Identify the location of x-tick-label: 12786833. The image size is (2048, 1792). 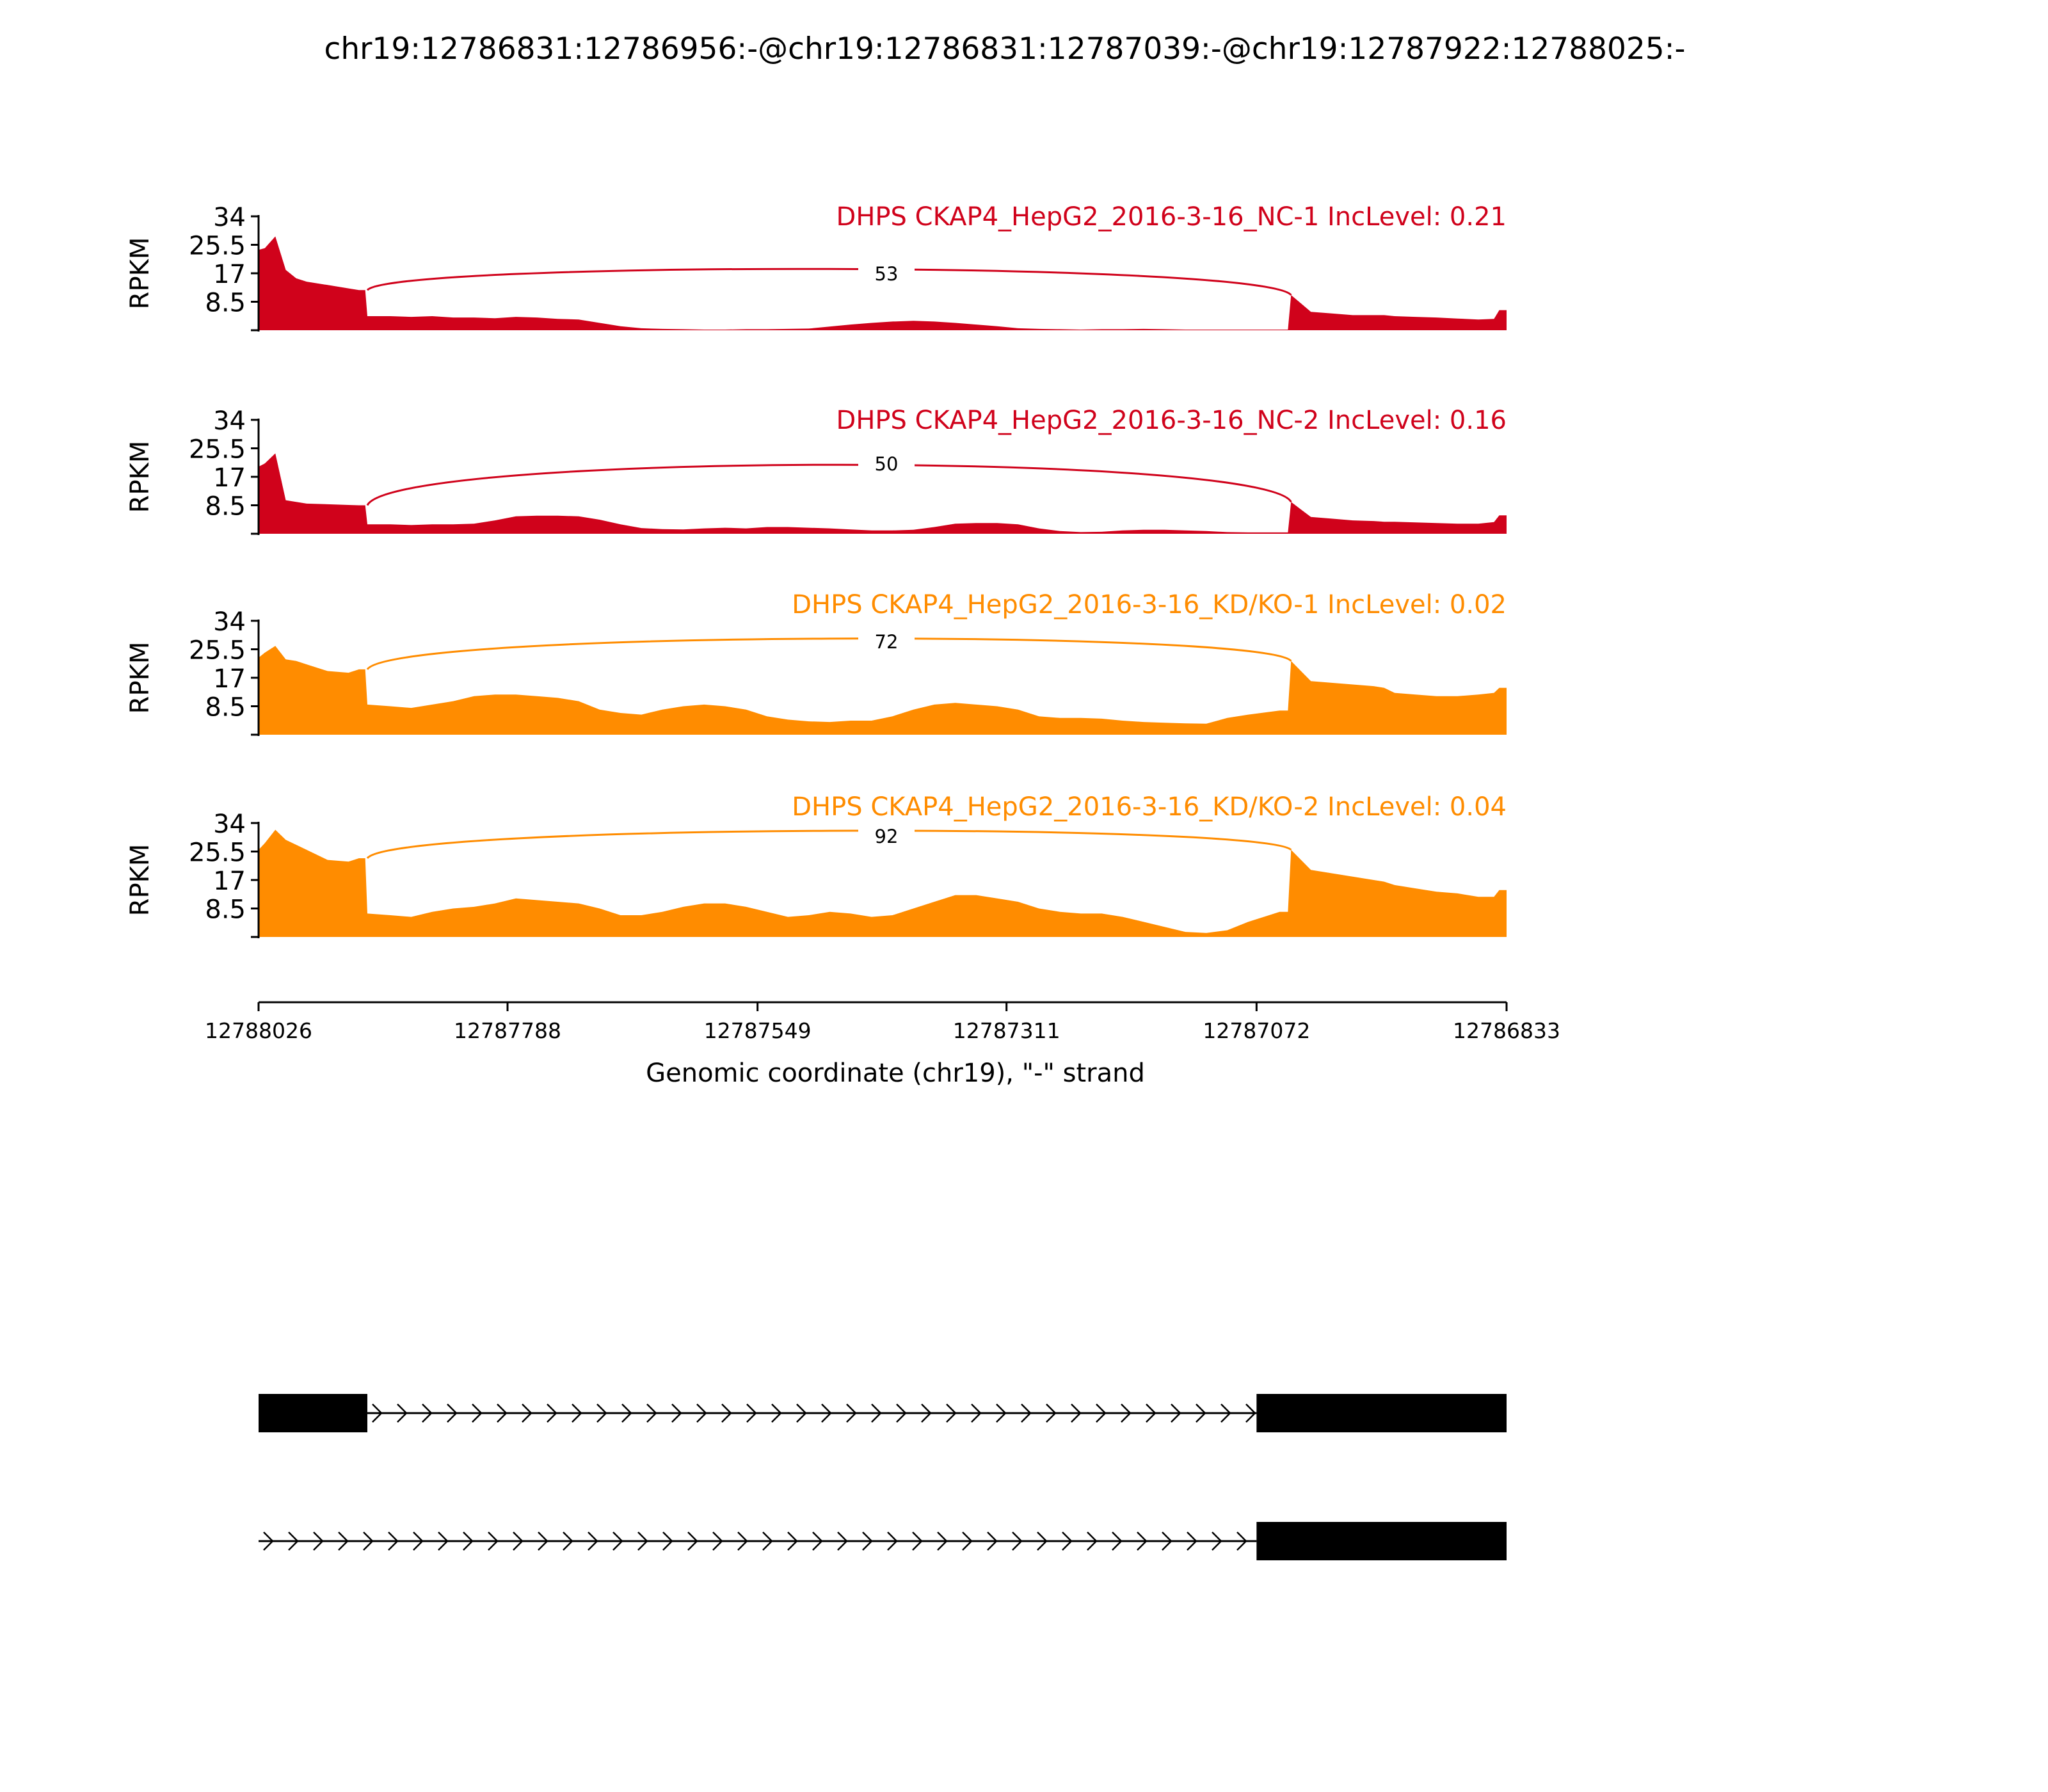
(1506, 1030).